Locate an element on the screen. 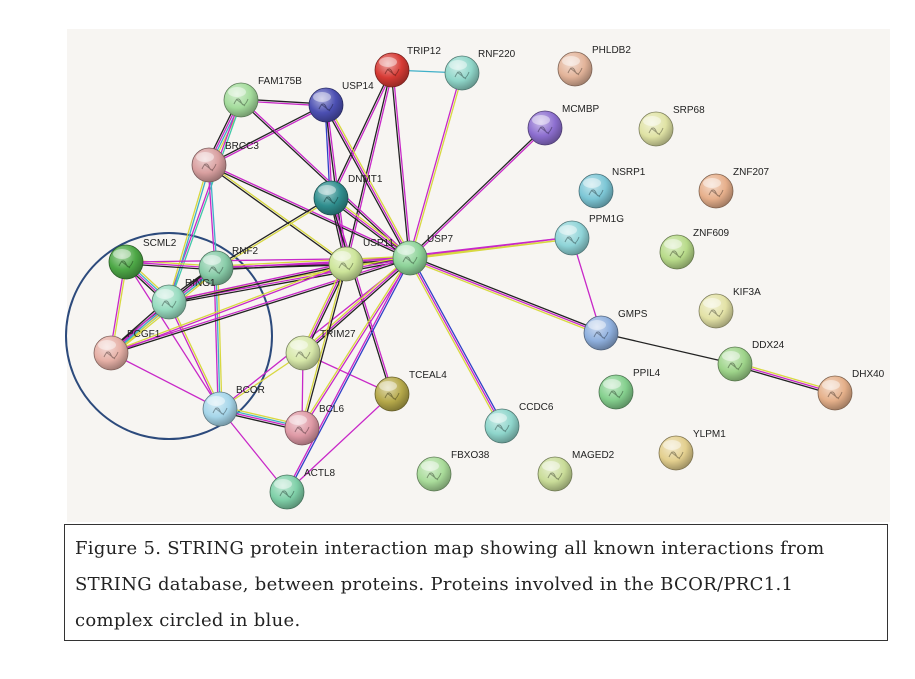 The height and width of the screenshot is (679, 915). node-label-rnf220: RNF220 is located at coordinates (497, 54).